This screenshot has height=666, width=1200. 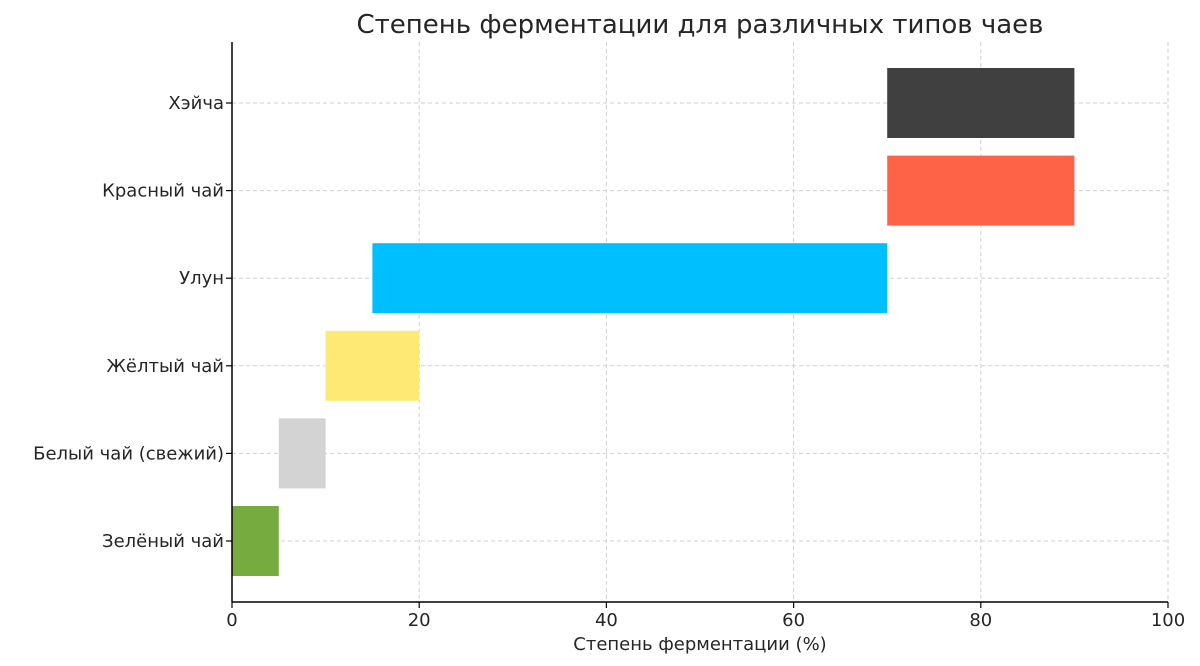 I want to click on y-tick-label: Белый чай (свежий), so click(x=128, y=453).